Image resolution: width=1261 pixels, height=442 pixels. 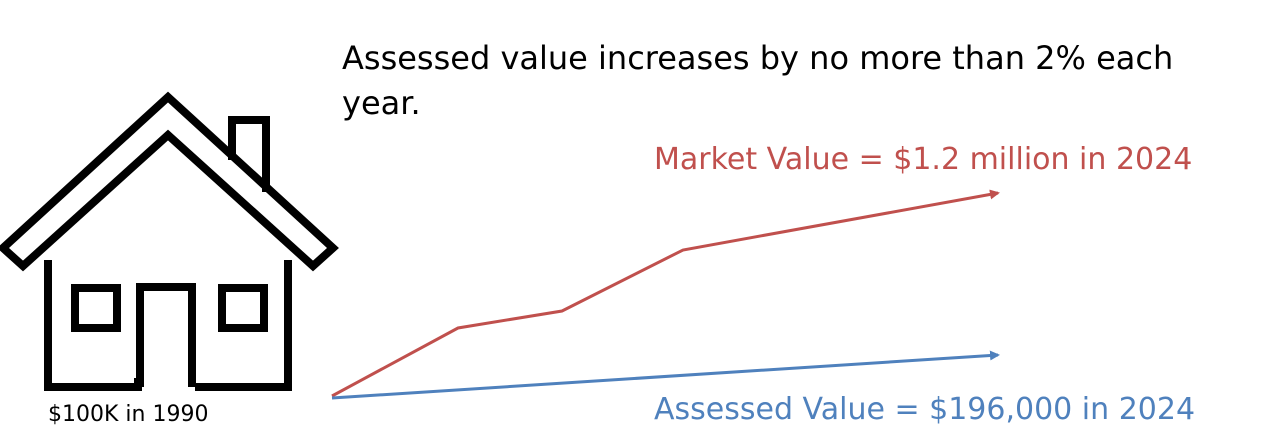 I want to click on market-value-label: Market Value = $1.2 million in 2024, so click(x=923, y=159).